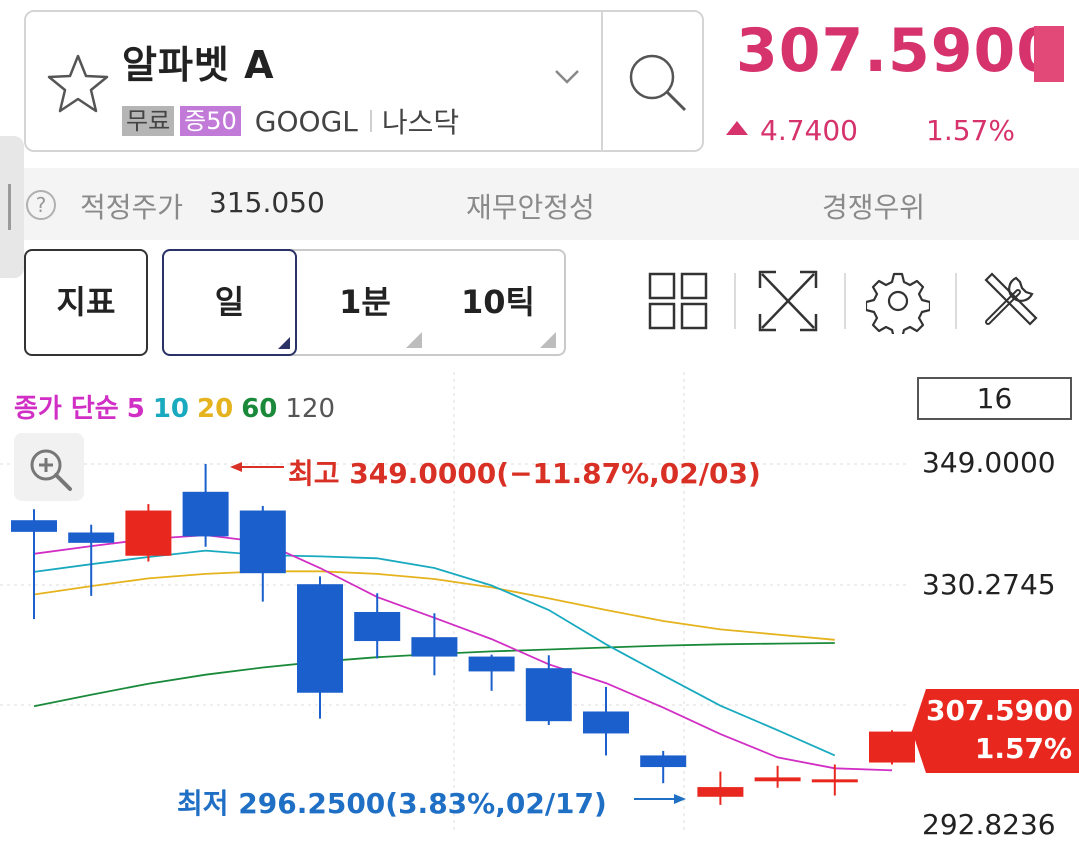 The width and height of the screenshot is (1079, 841). What do you see at coordinates (434, 605) in the screenshot?
I see `ma20-line` at bounding box center [434, 605].